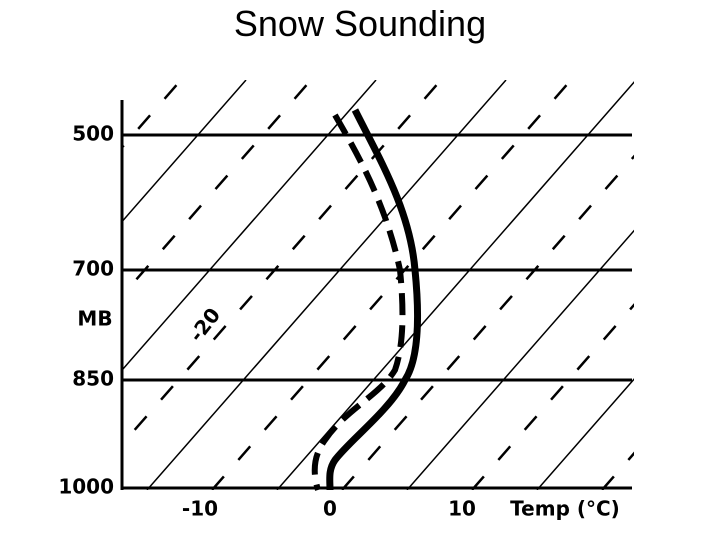 The width and height of the screenshot is (720, 540). Describe the element at coordinates (93, 379) in the screenshot. I see `pressure-label: 850` at that location.